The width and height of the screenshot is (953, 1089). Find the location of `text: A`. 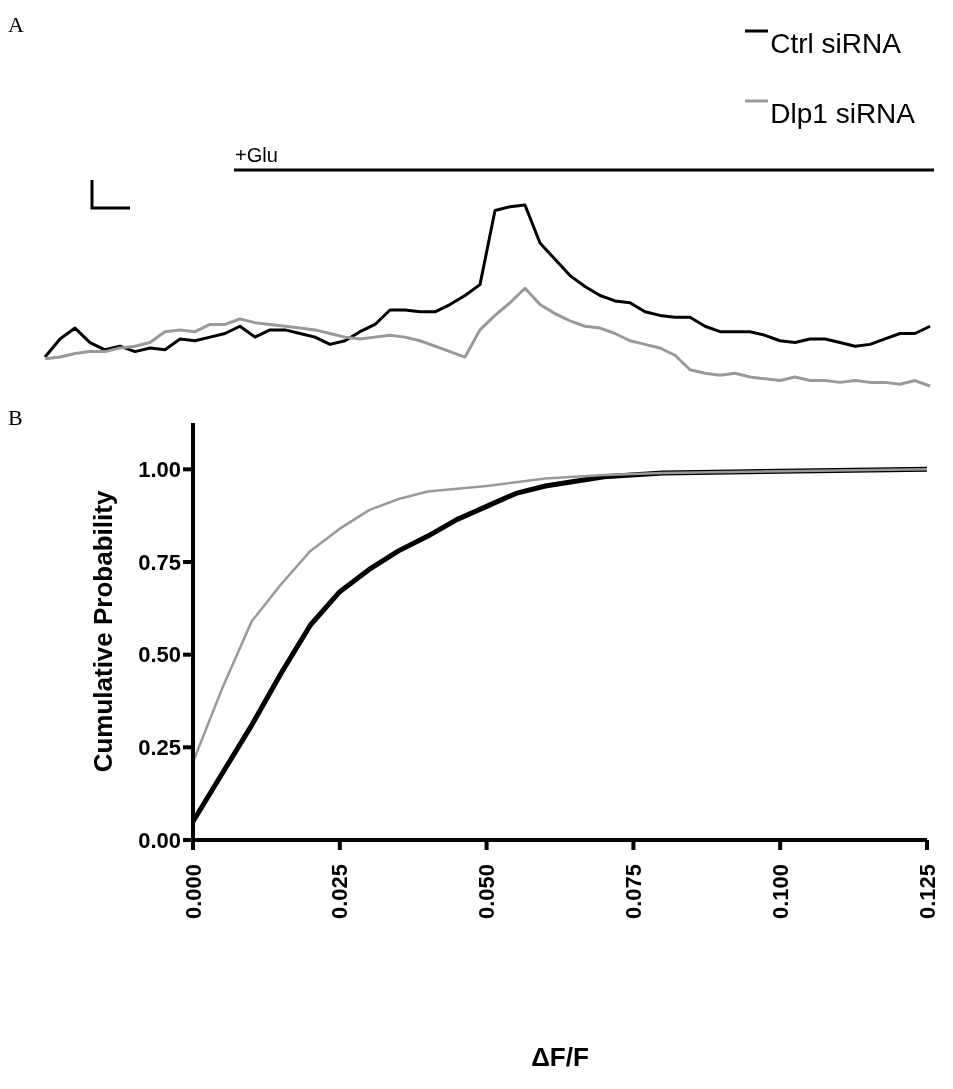

text: A is located at coordinates (16, 25).